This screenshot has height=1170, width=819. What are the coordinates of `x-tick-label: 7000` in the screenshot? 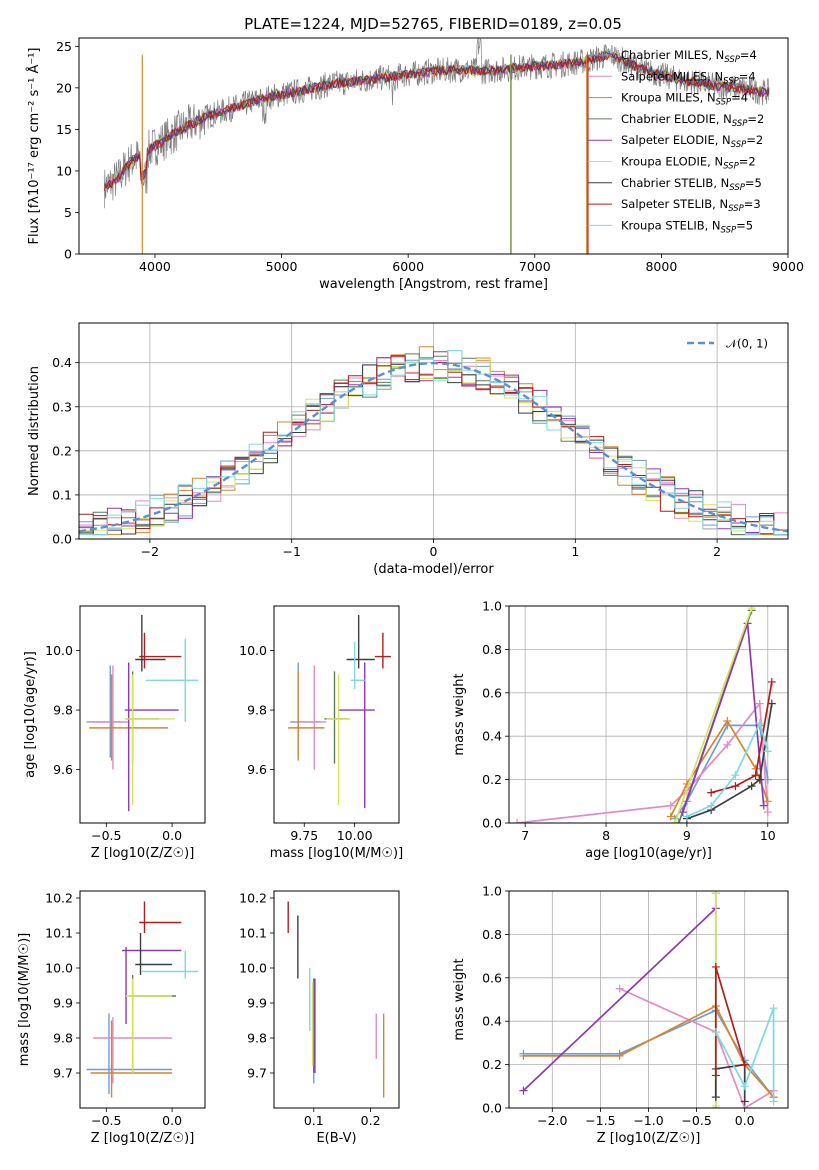 It's located at (535, 266).